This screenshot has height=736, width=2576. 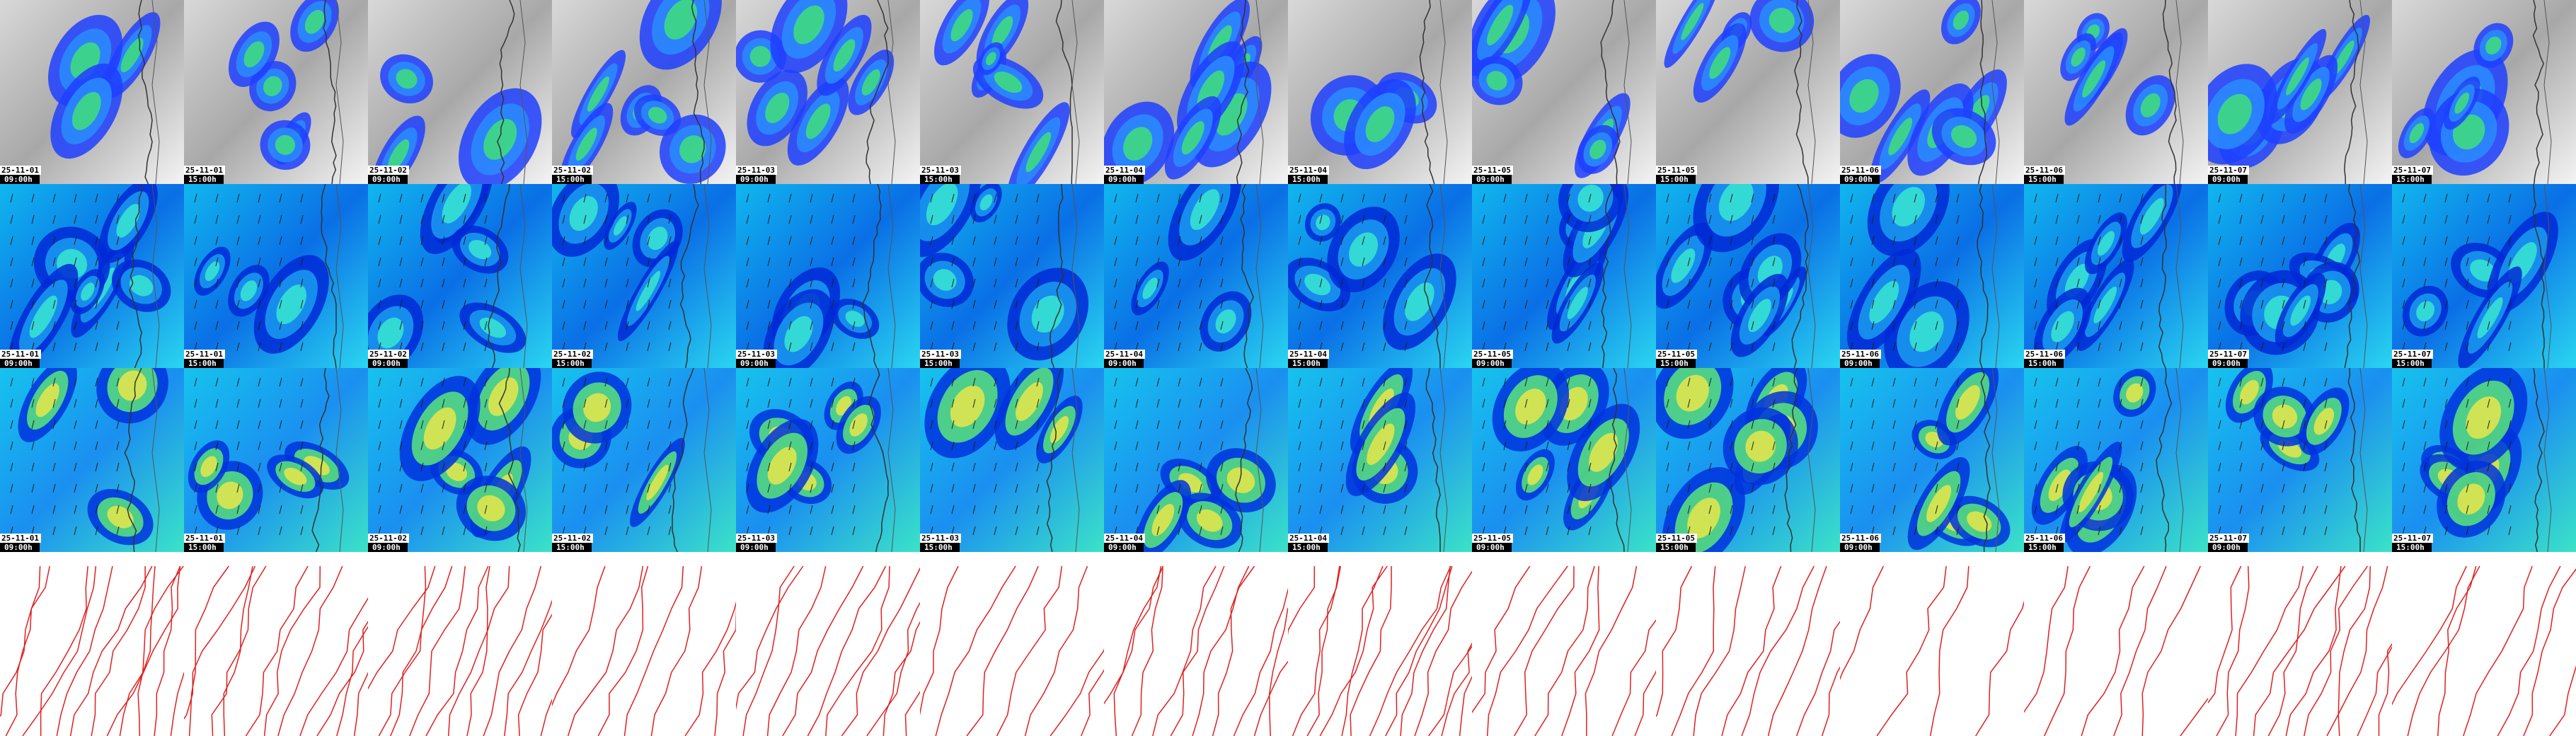 I want to click on time-label: 25-11-05 09:00h, so click(x=1493, y=175).